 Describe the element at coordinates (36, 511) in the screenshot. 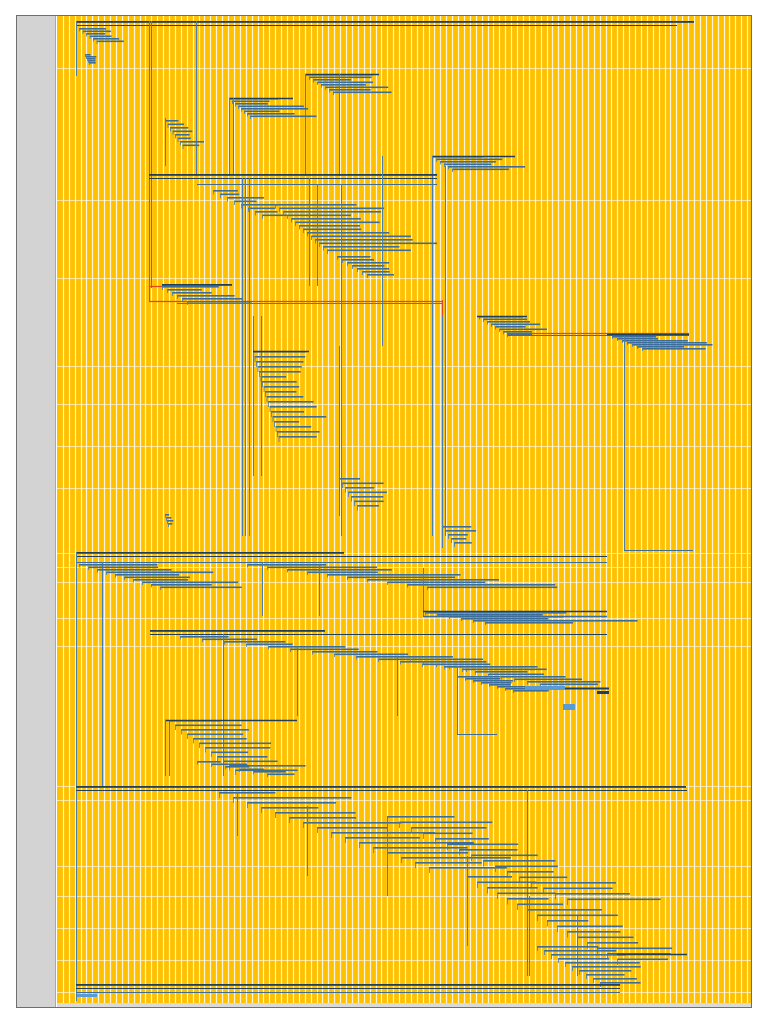

I see `task-list-panel` at that location.